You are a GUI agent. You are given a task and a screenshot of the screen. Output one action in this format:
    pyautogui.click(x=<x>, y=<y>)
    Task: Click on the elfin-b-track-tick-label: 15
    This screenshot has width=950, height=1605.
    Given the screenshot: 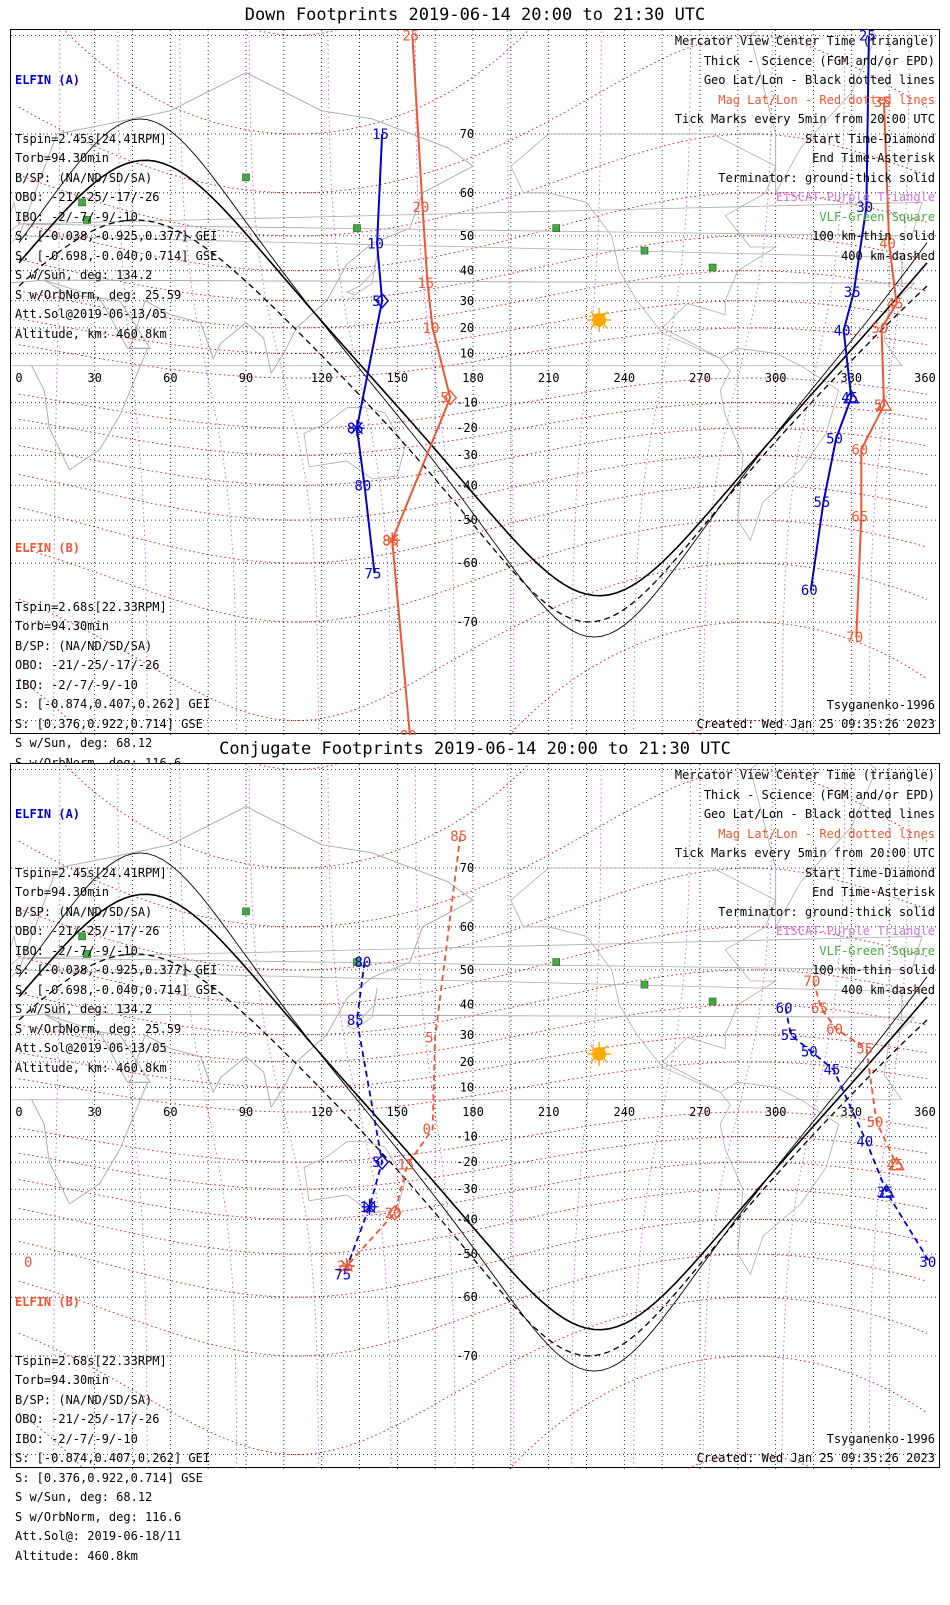 What is the action you would take?
    pyautogui.click(x=426, y=284)
    